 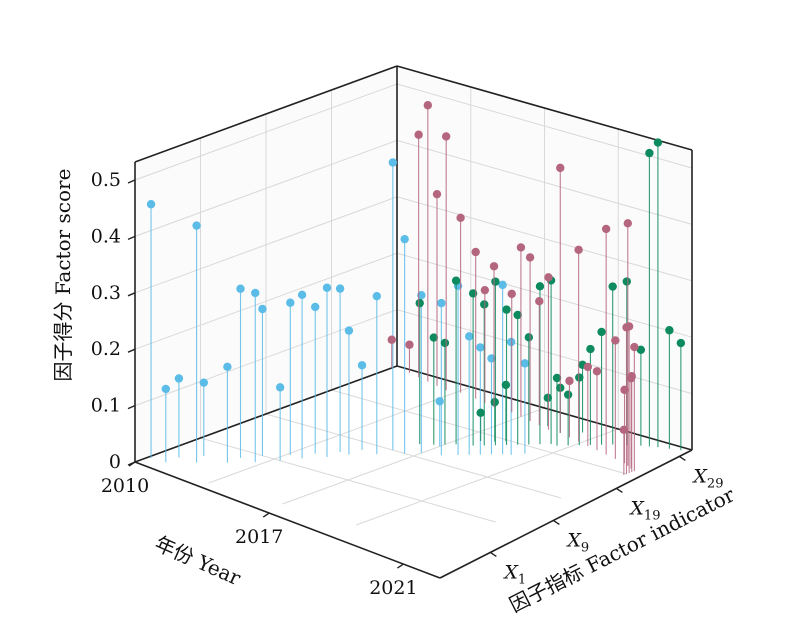 I want to click on indicator-tick-label: X1, so click(x=514, y=574).